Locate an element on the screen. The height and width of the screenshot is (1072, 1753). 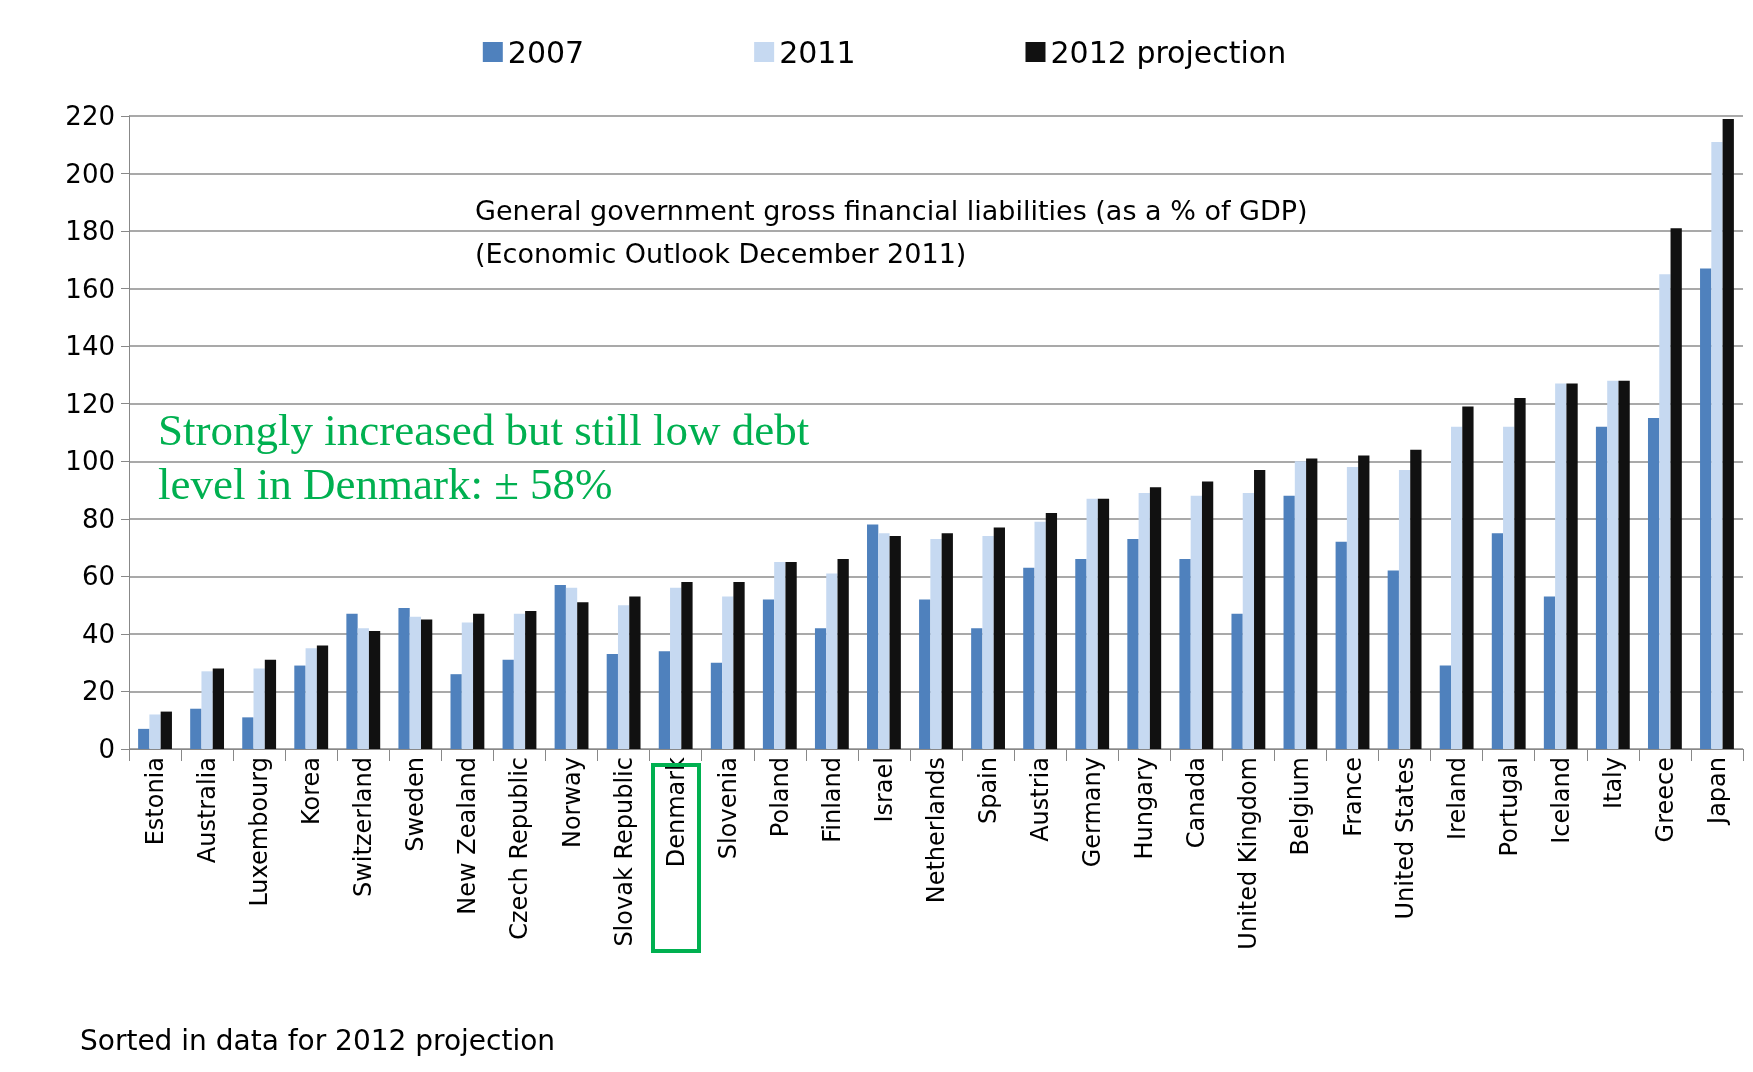
annotation: General government gross financial liabilities (as a % of GDP) is located at coordinates (891, 210).